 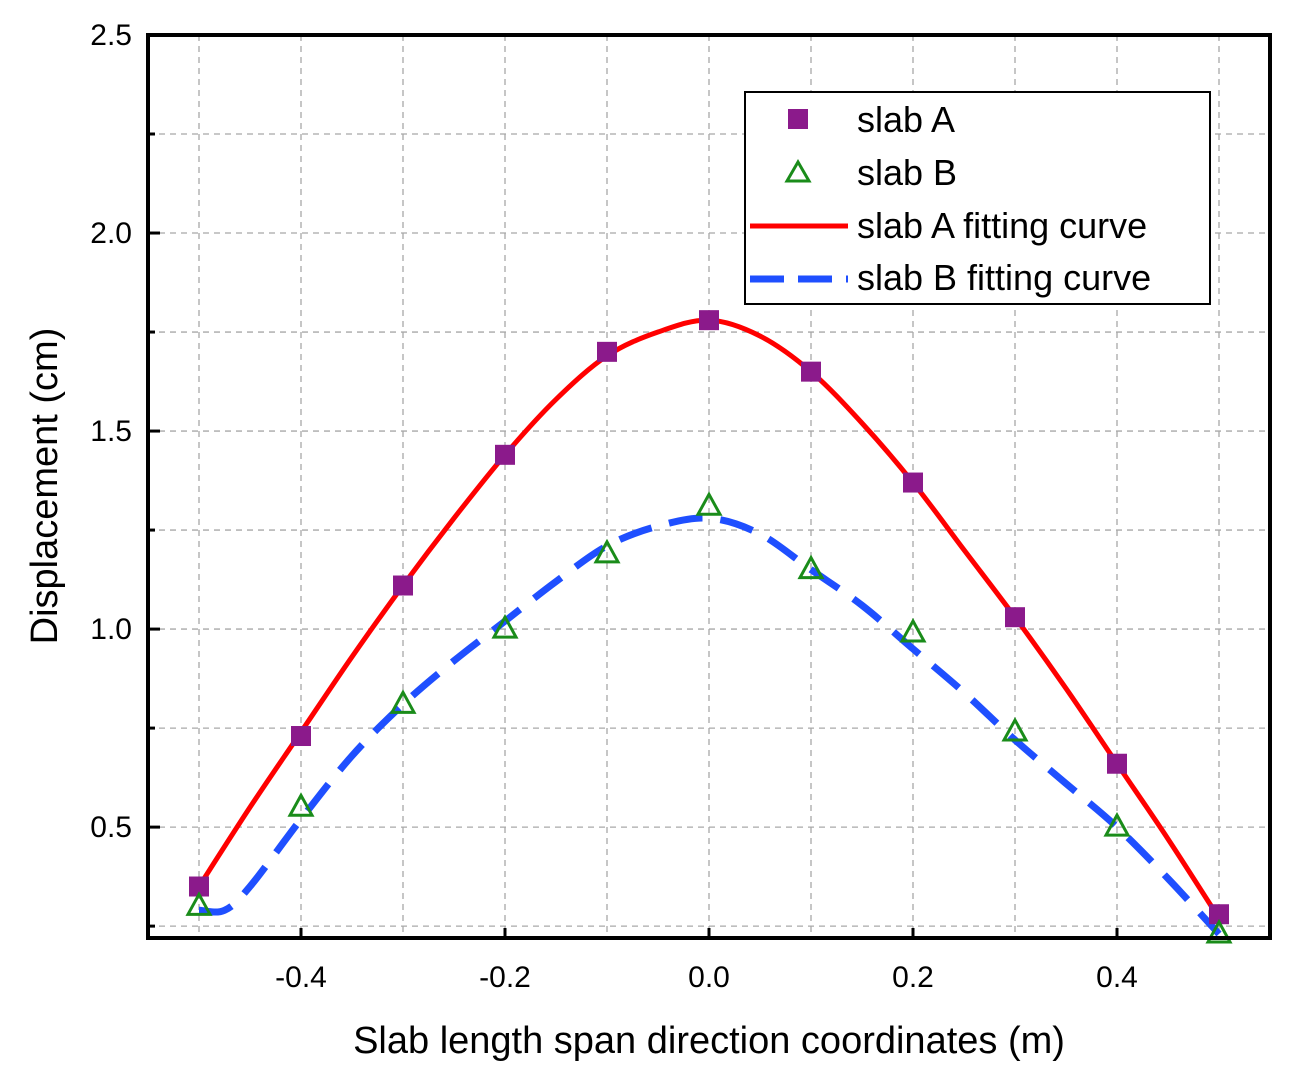 I want to click on legend-entry-slab-b: slab B, so click(x=870, y=172).